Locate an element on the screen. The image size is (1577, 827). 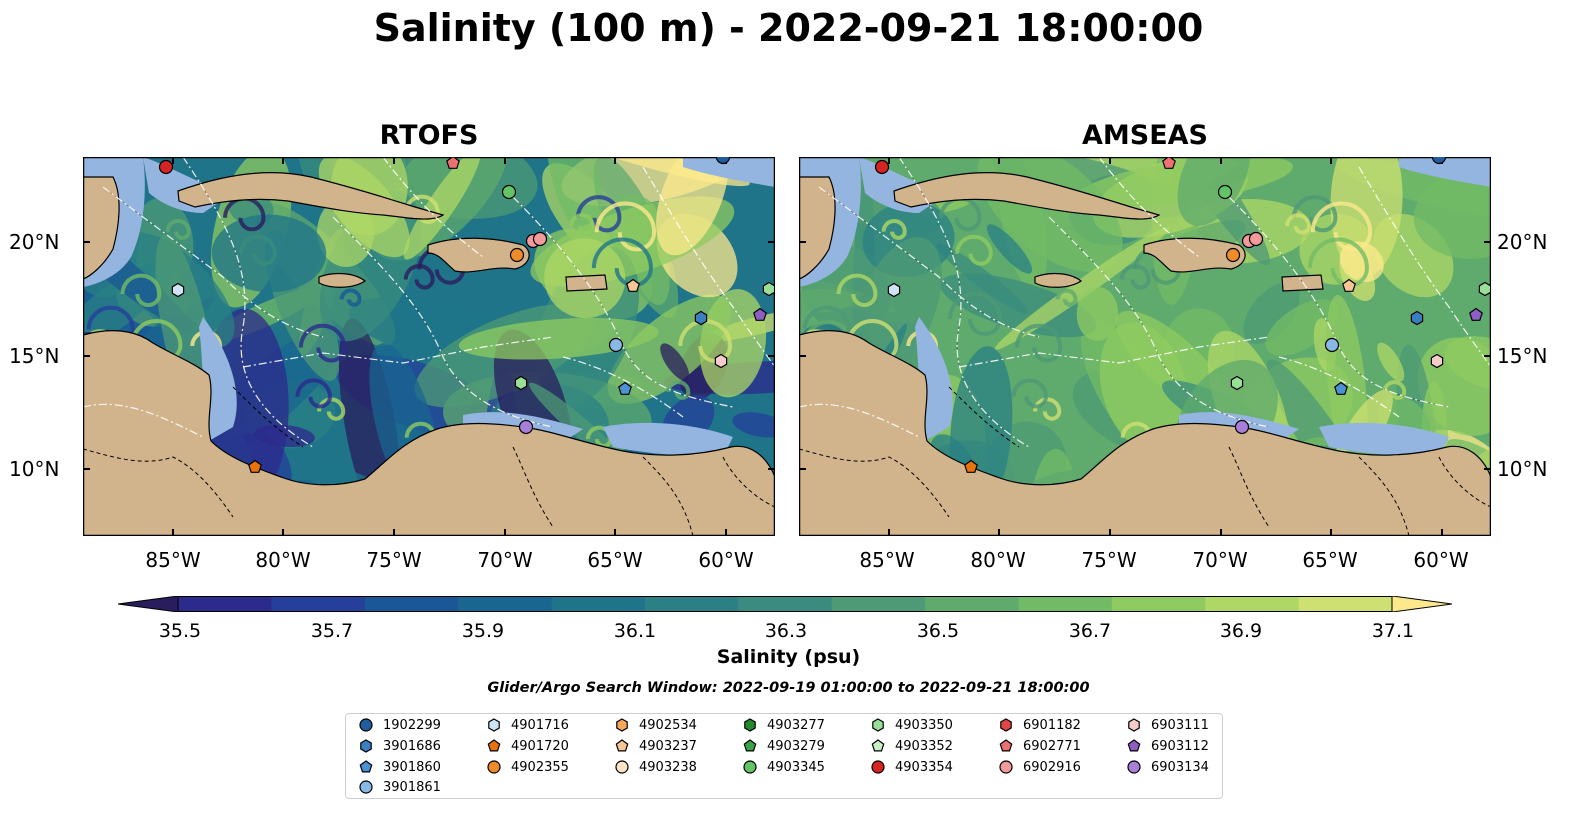
legend-item: 4902355 is located at coordinates (527, 767).